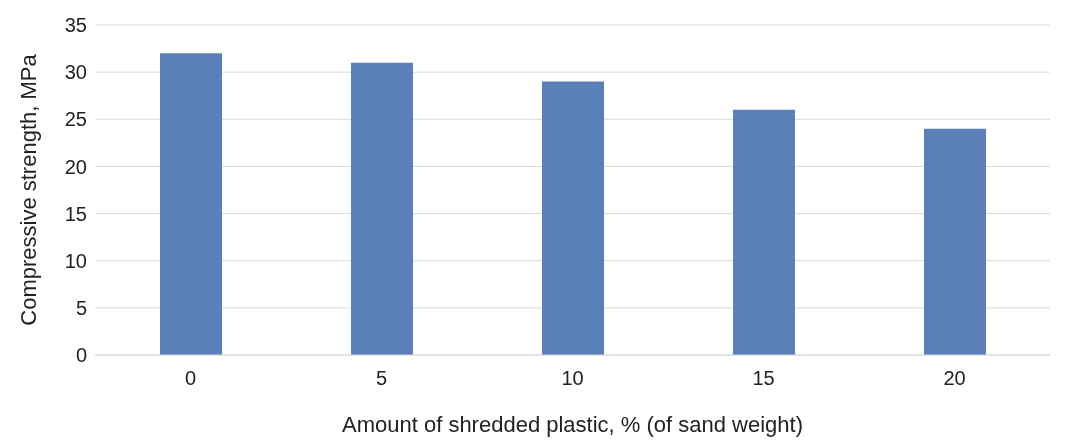  What do you see at coordinates (572, 424) in the screenshot?
I see `x-axis-title: Amount of shredded plastic, % (of sand weight)` at bounding box center [572, 424].